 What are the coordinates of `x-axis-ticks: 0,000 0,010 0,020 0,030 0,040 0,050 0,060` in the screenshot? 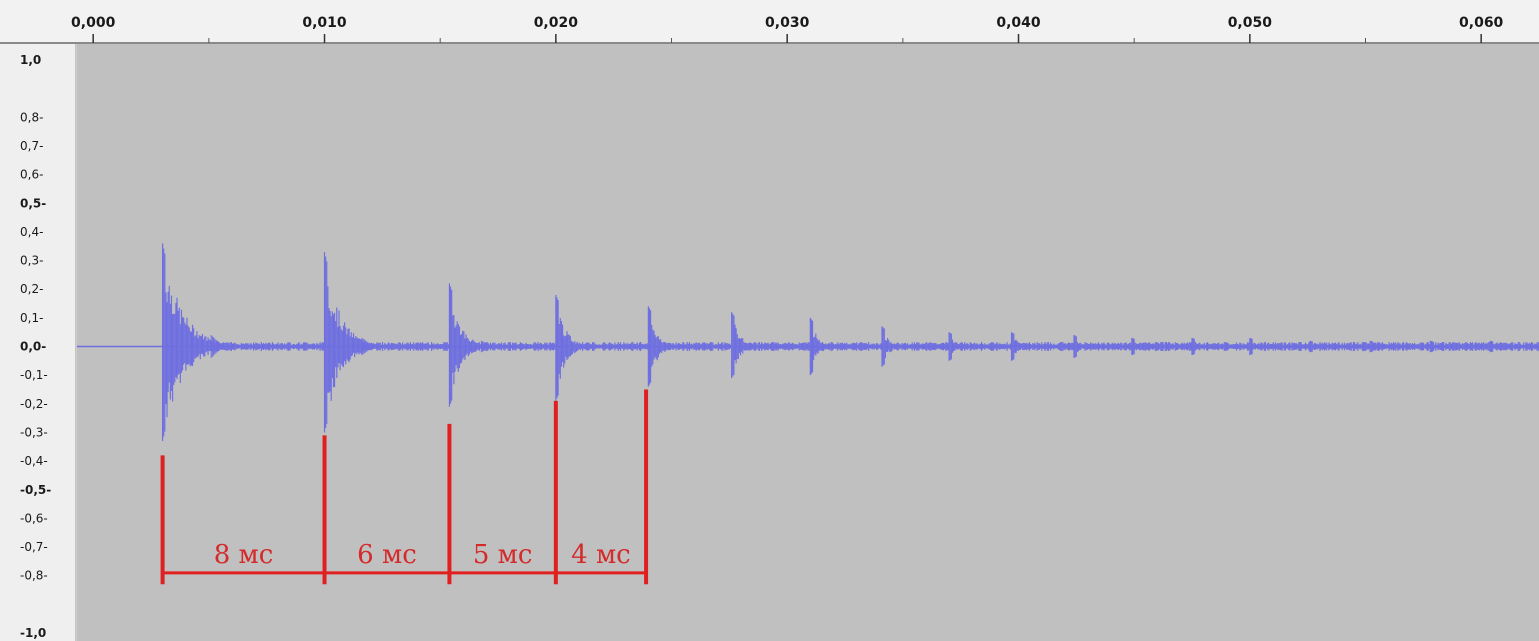 It's located at (787, 29).